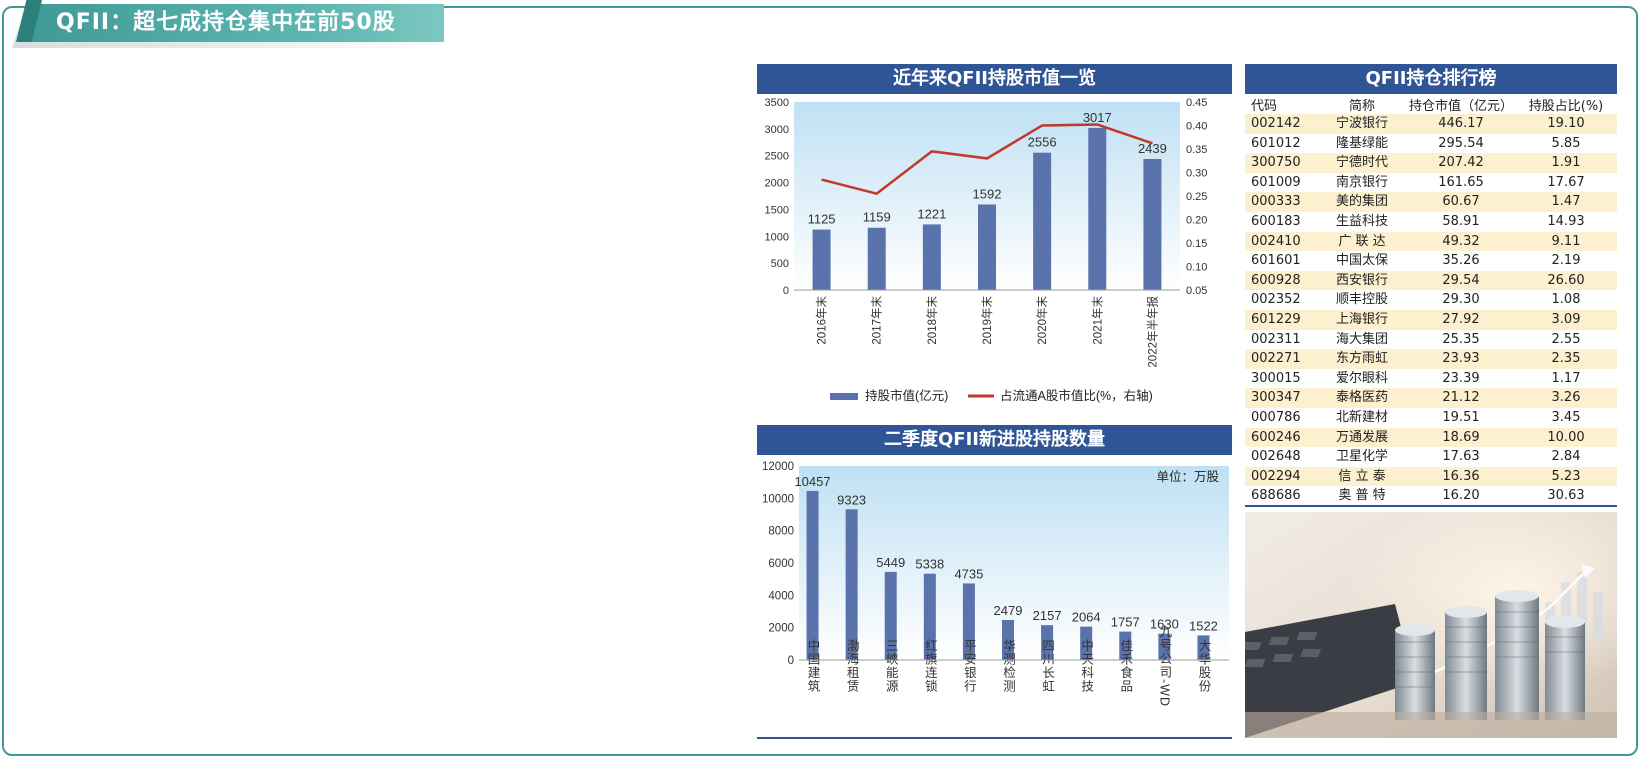  I want to click on table-row: 002294 信 立 泰 16.36 5.23, so click(1431, 476).